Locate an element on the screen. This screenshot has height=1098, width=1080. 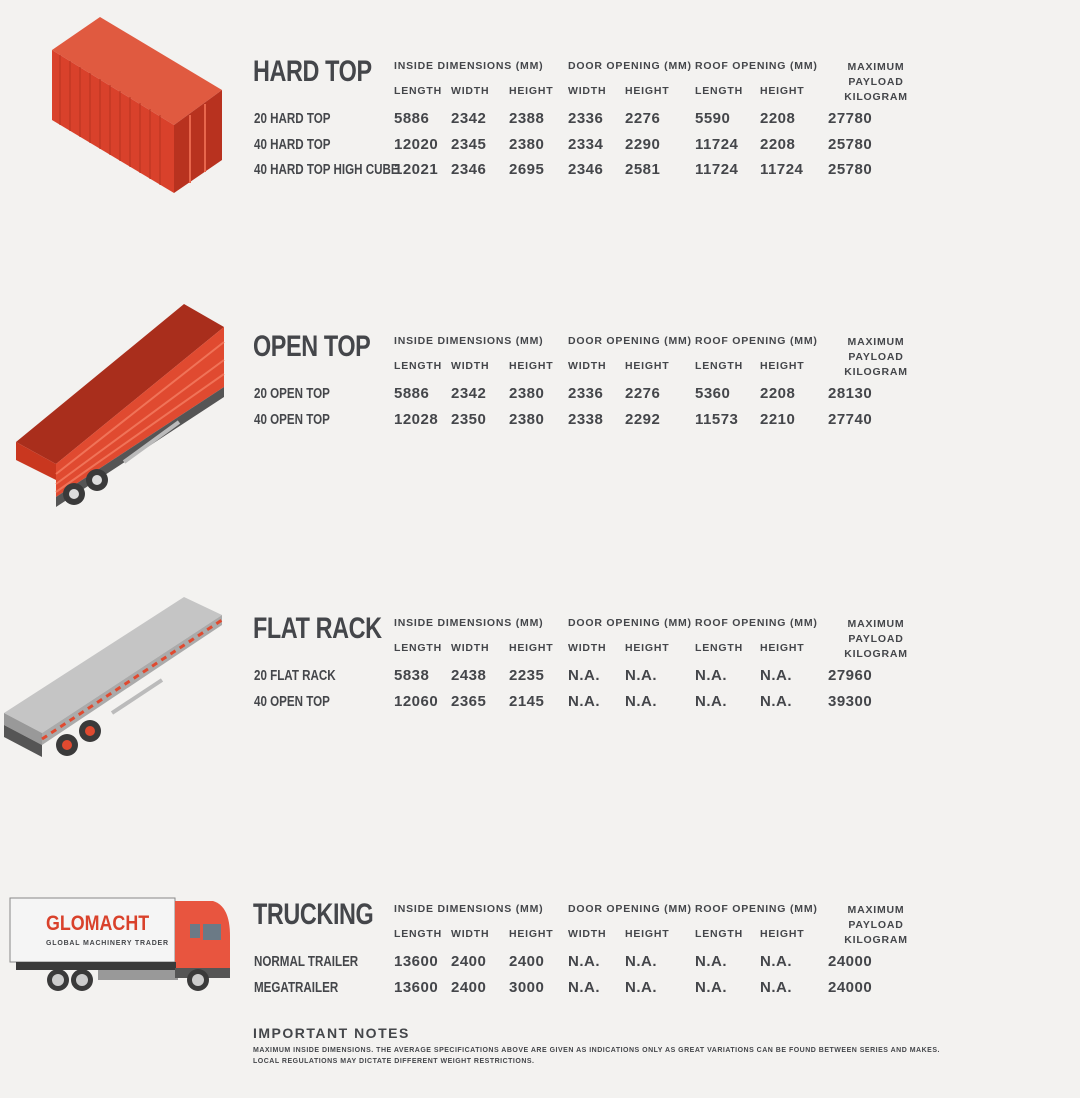
table-cell: 5838 is located at coordinates (412, 675).